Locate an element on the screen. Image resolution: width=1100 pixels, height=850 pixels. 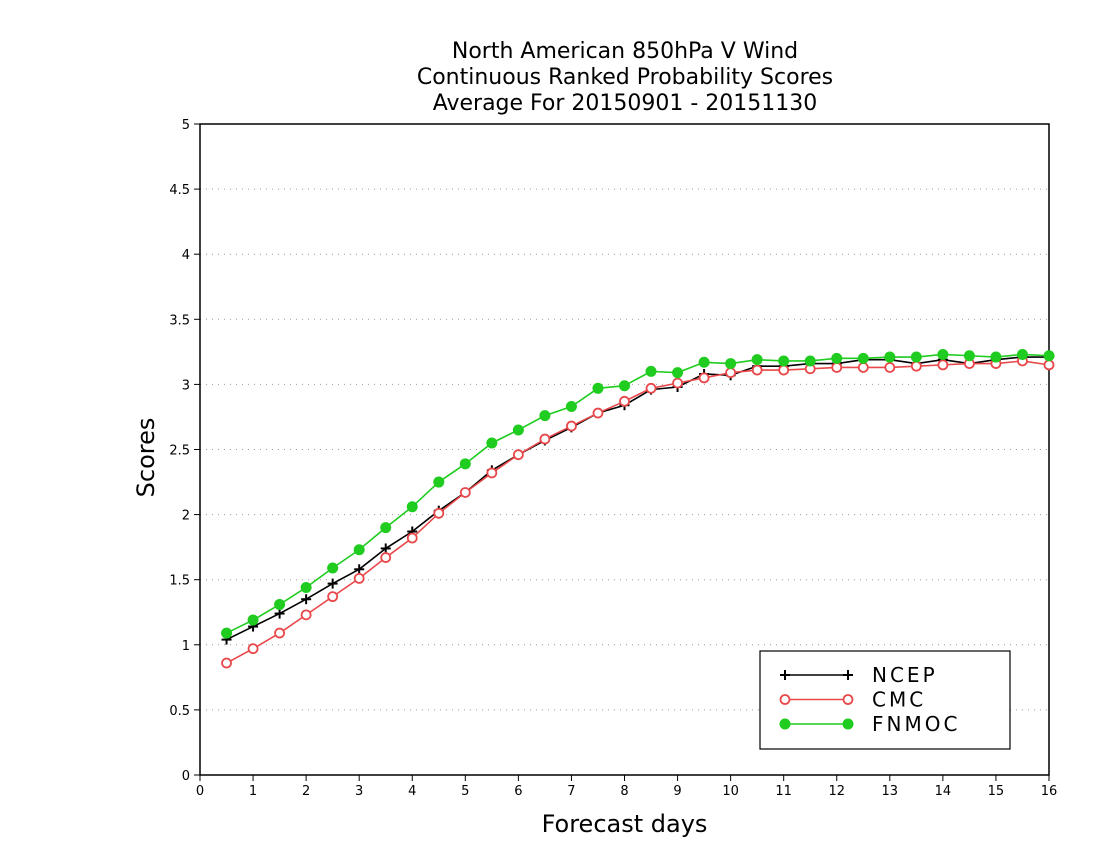
x-tick-label: 6 is located at coordinates (518, 791).